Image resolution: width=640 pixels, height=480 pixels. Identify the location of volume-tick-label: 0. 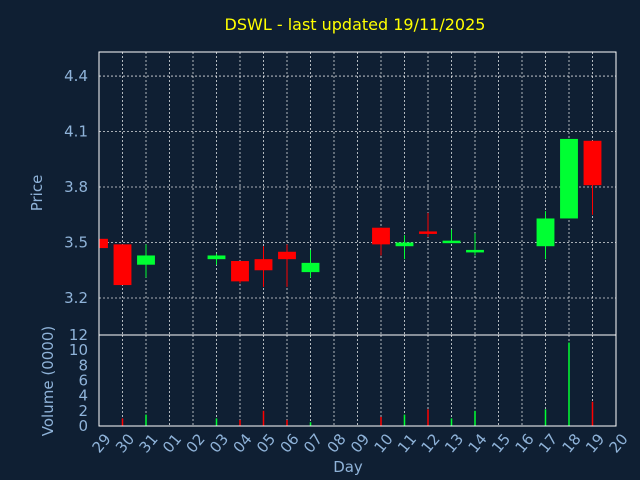
(83, 426).